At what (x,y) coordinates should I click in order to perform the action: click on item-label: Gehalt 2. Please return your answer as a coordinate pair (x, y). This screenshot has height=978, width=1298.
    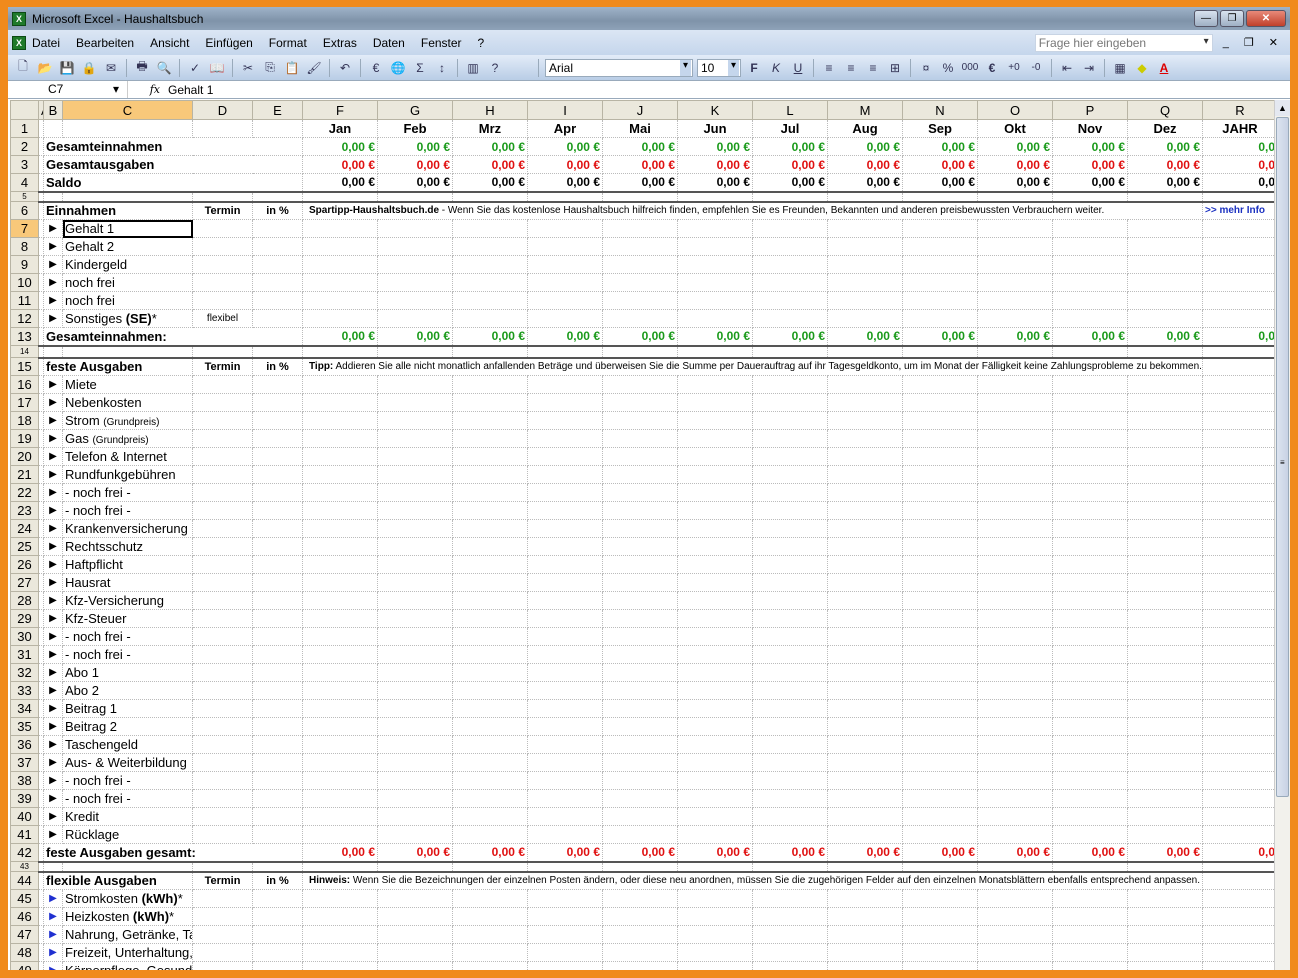
    Looking at the image, I should click on (127, 246).